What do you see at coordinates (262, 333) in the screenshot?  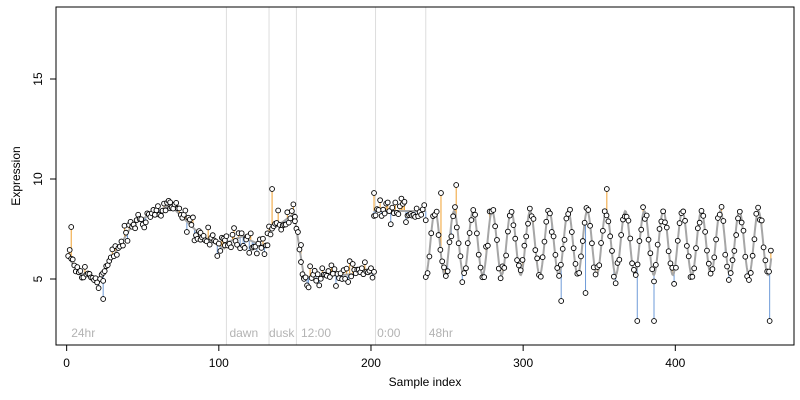 I see `annotation-labels: 24hr dawn dusk 12:00 0:00 48hr` at bounding box center [262, 333].